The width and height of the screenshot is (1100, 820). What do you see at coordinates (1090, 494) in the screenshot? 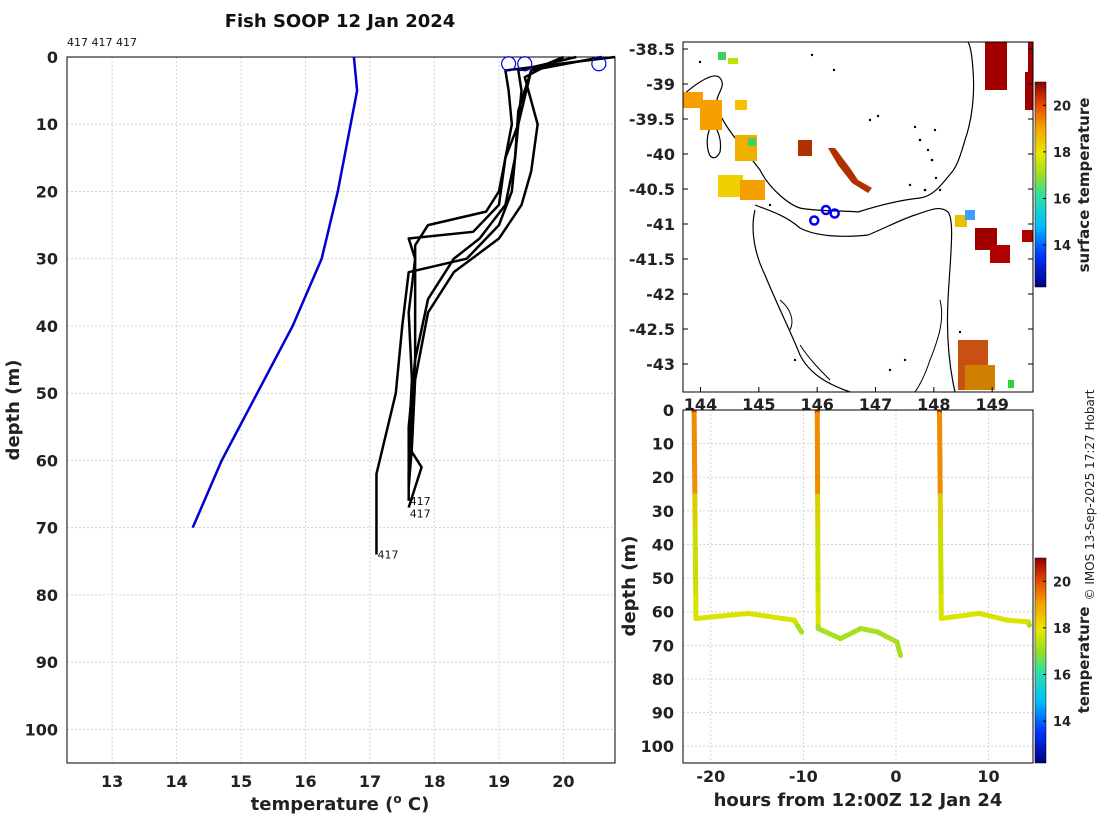
I see `copyright-label: © IMOS 13-Sep-2025 17:27 Hobart` at bounding box center [1090, 494].